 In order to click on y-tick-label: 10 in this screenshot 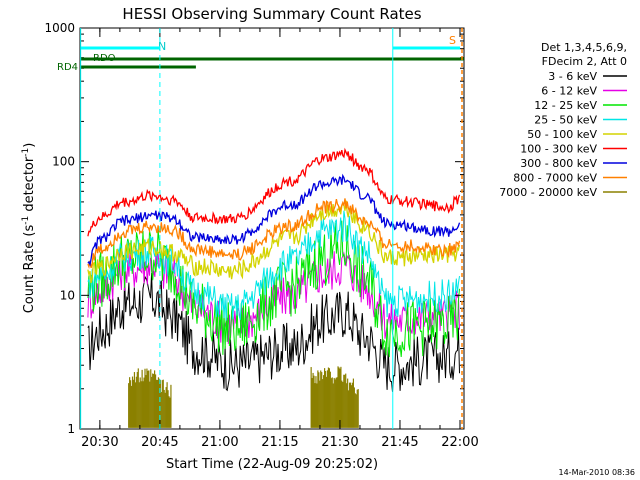, I will do `click(67, 295)`.